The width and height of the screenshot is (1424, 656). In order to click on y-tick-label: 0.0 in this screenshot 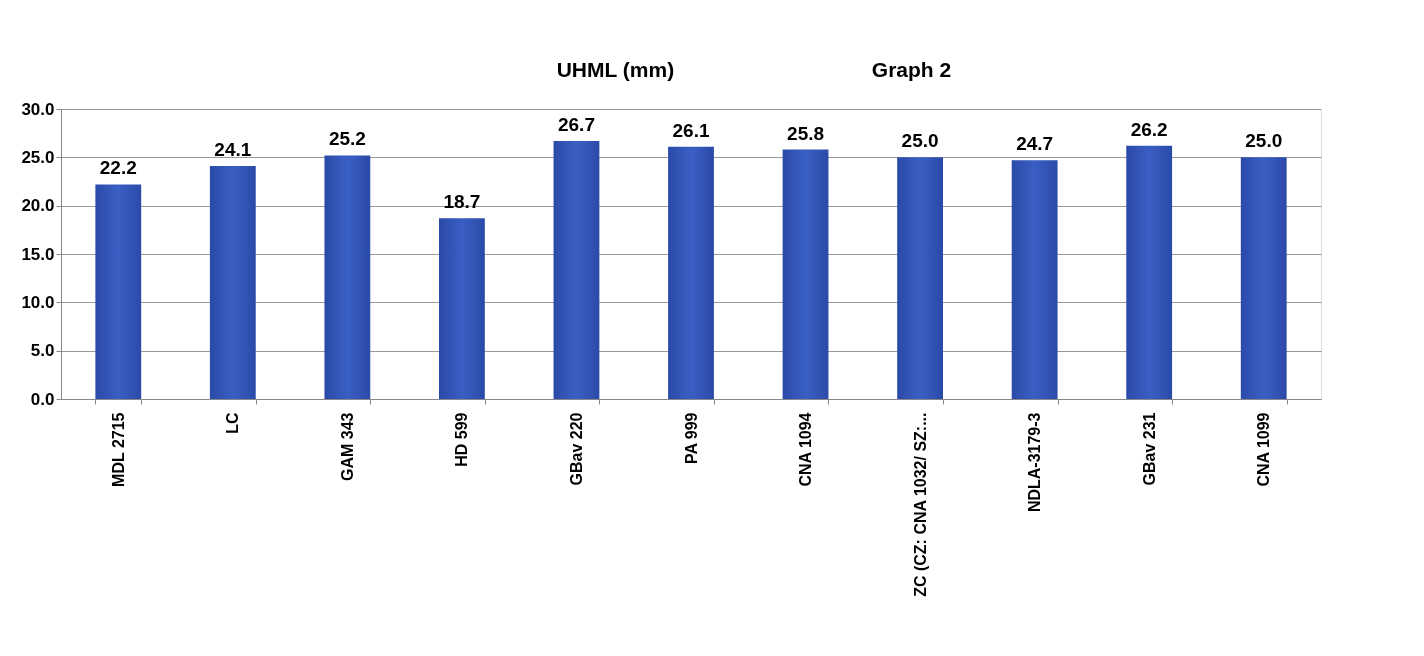, I will do `click(42, 399)`.